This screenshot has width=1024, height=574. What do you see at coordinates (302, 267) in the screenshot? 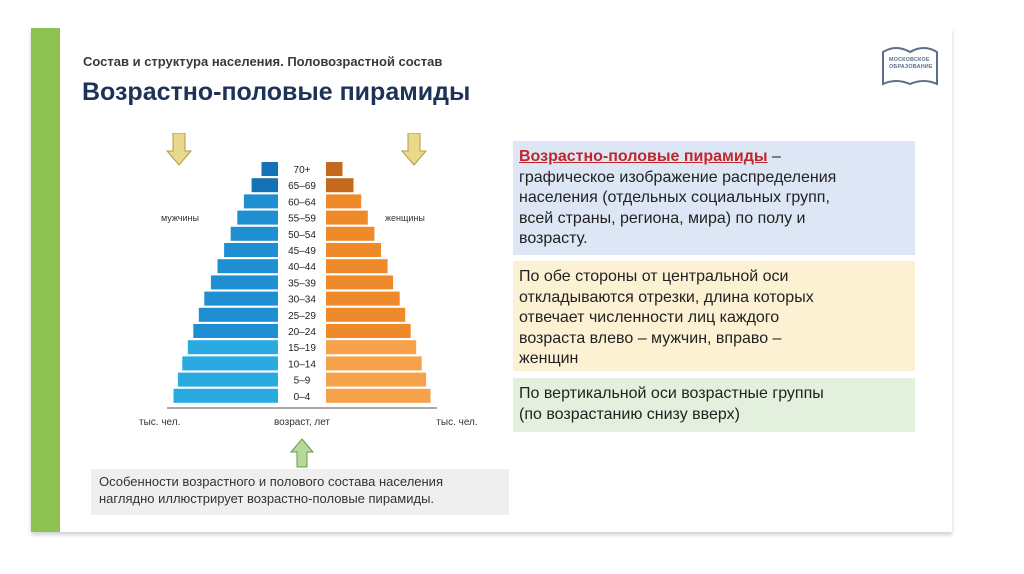
I see `age-group-label: 40–44` at bounding box center [302, 267].